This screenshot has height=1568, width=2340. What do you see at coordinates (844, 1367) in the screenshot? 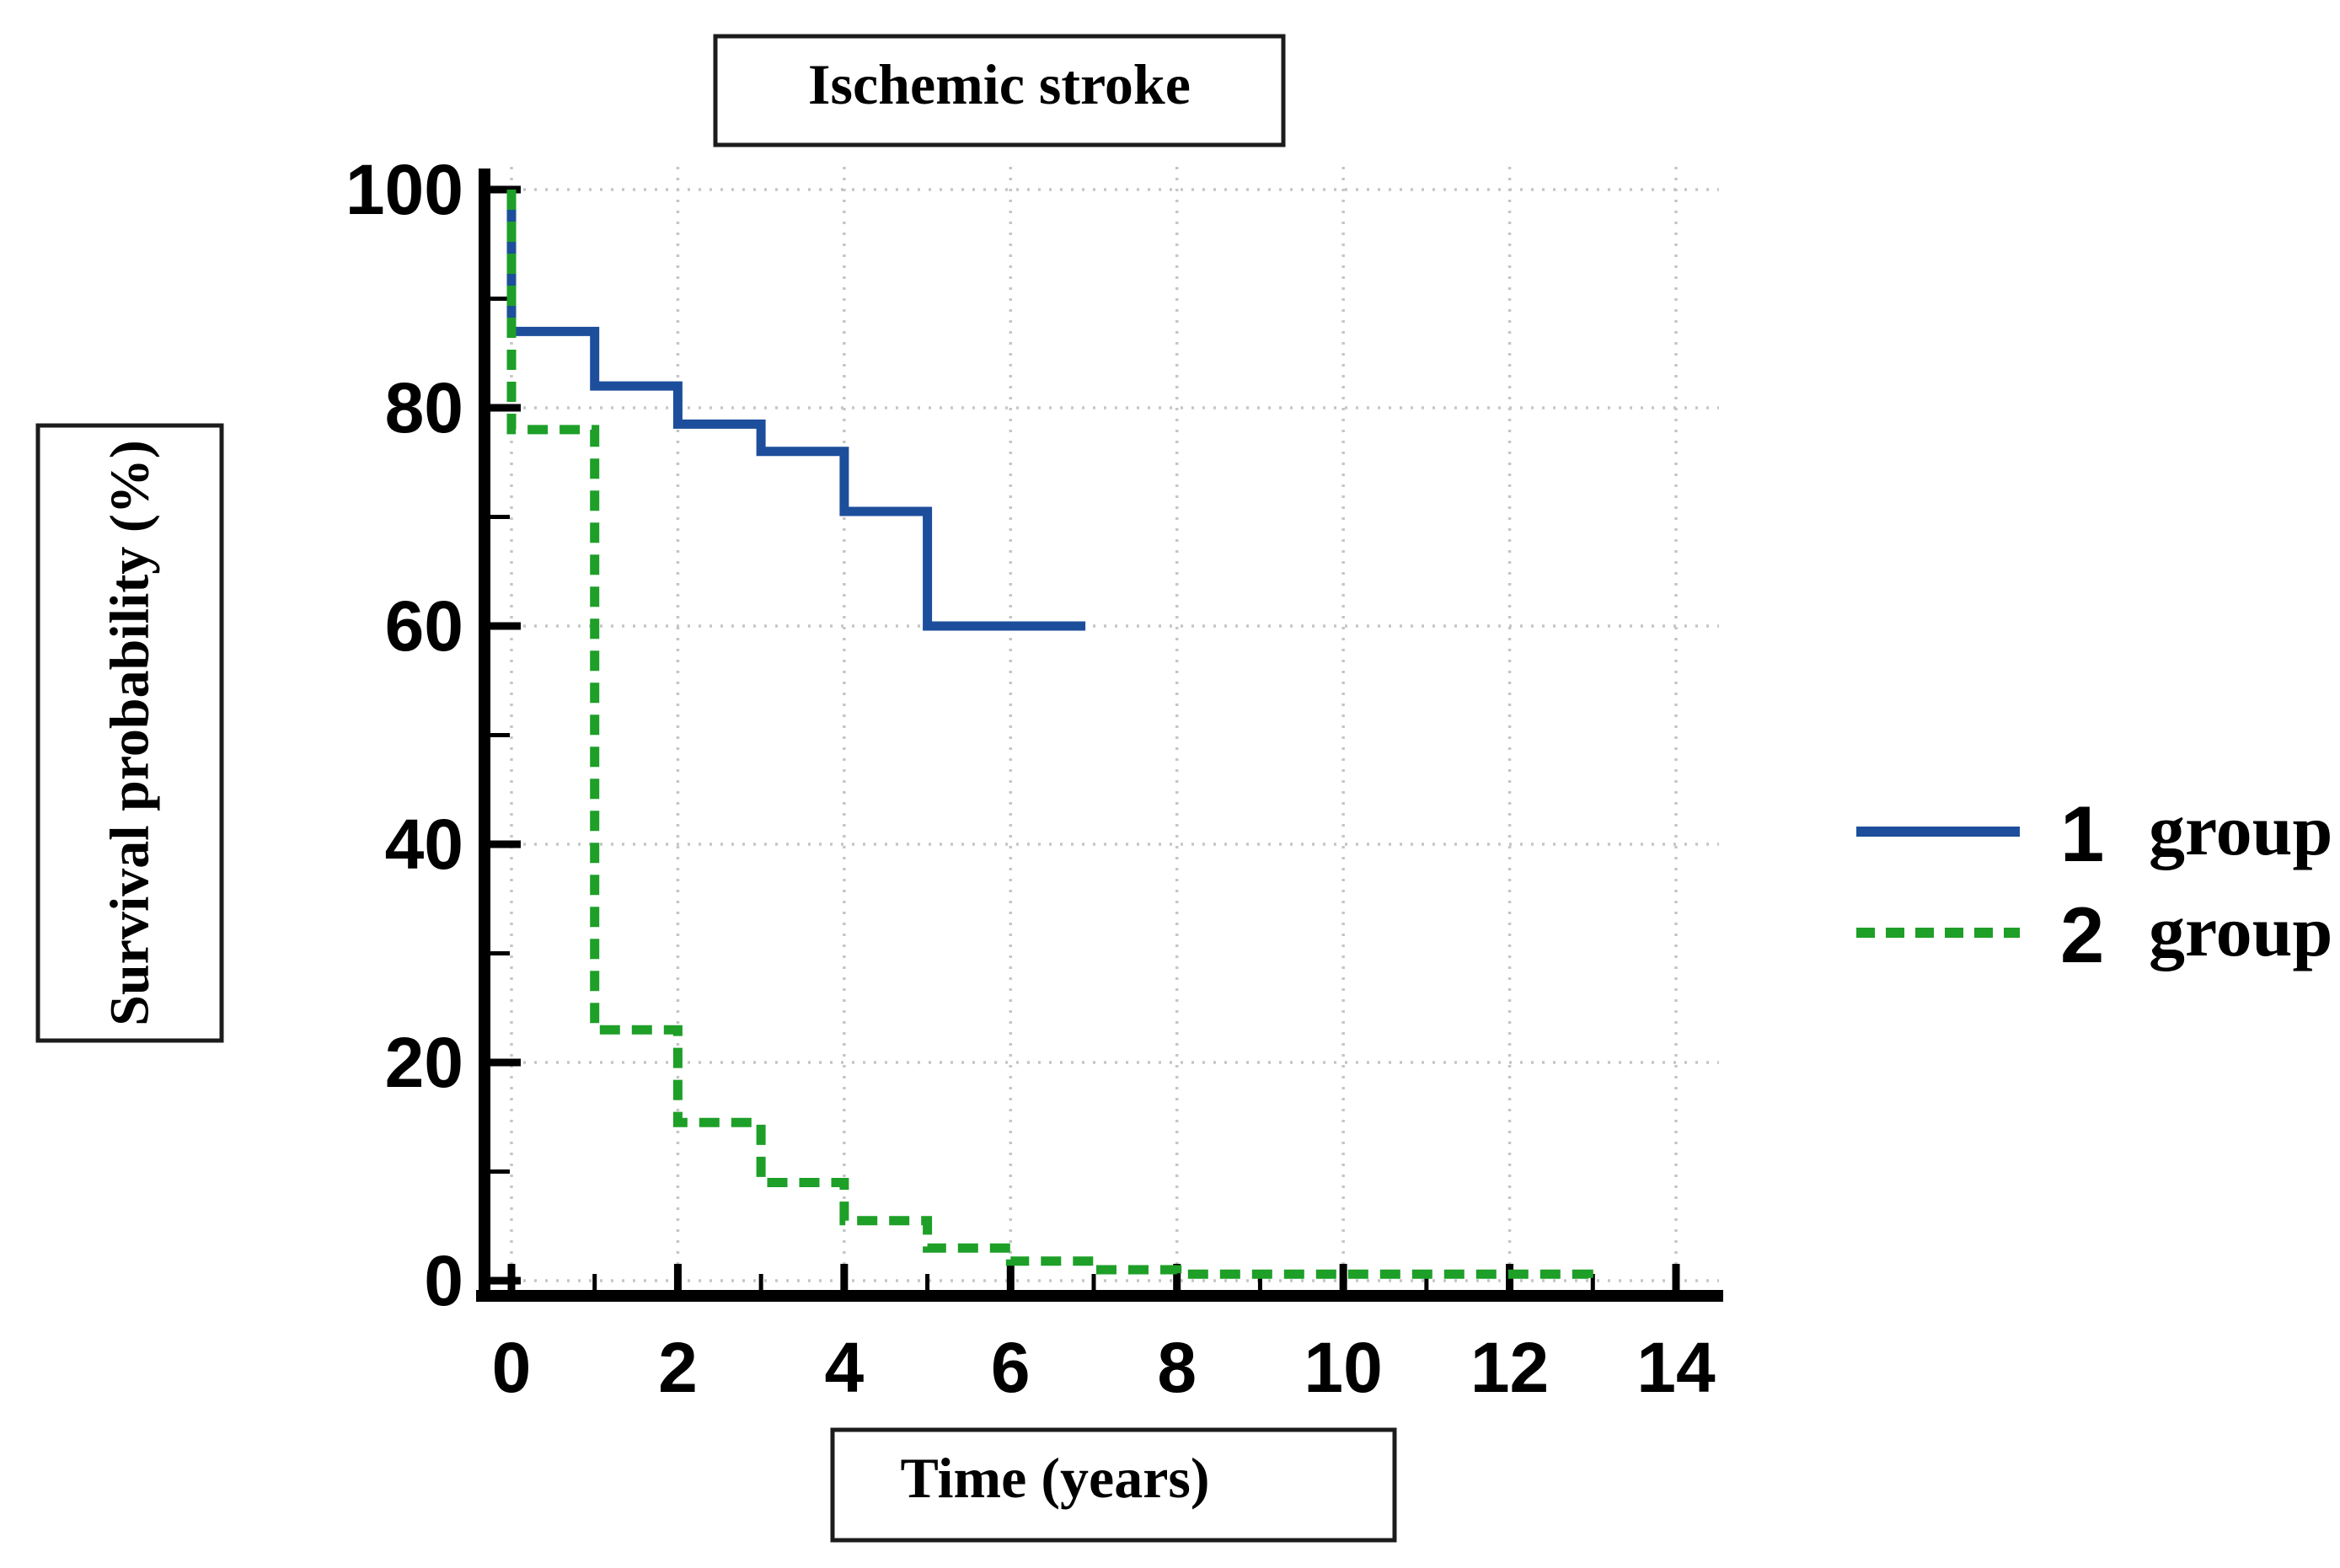
I see `x-tick-label: 4` at bounding box center [844, 1367].